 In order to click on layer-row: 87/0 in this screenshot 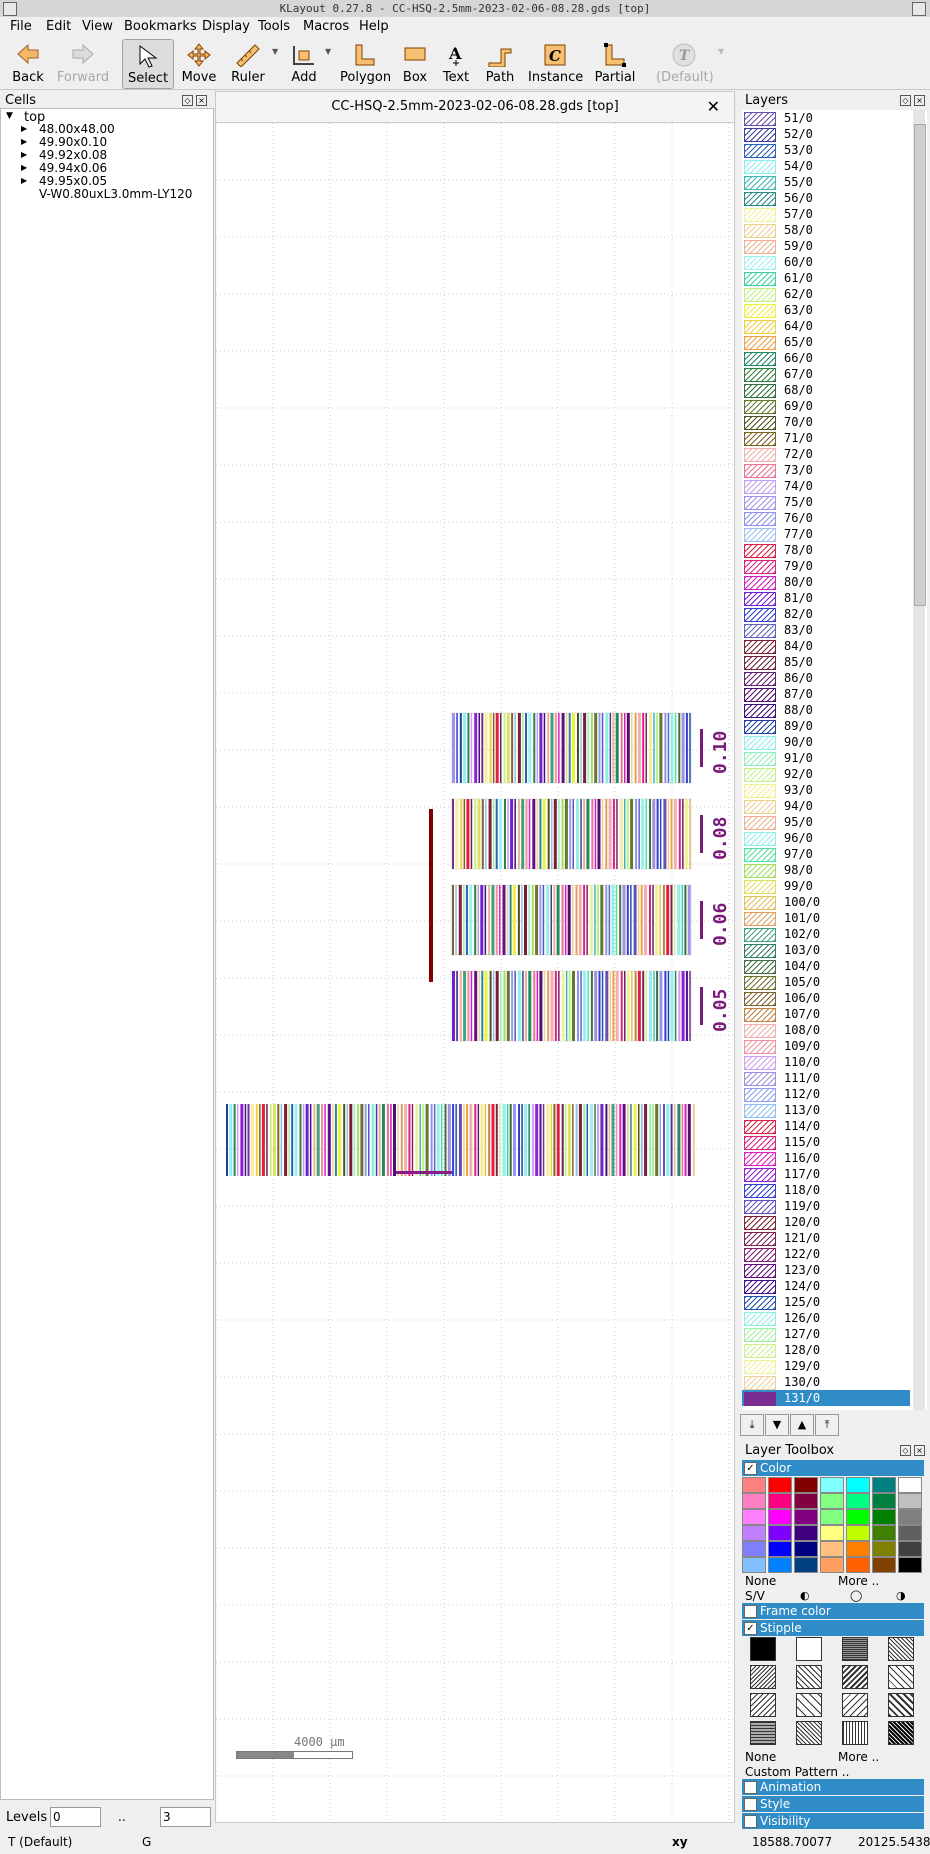, I will do `click(826, 694)`.